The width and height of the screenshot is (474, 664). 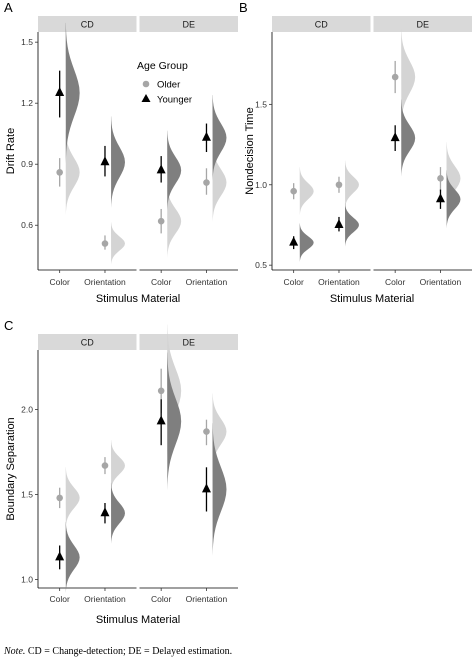 What do you see at coordinates (8, 7) in the screenshot?
I see `panel-letter: A` at bounding box center [8, 7].